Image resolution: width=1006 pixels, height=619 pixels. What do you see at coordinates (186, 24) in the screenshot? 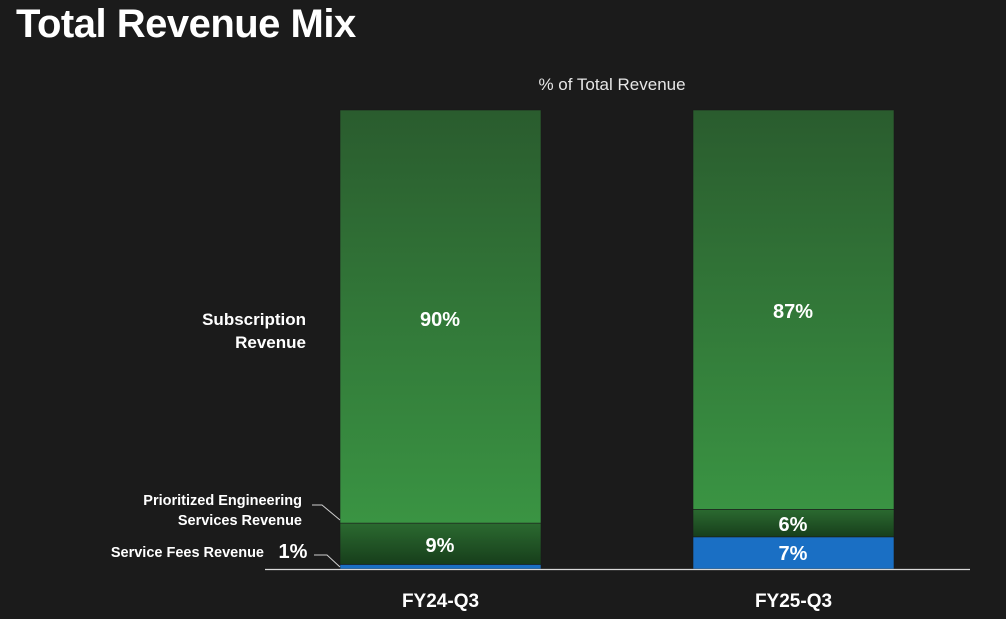
I see `slide-title: Total Revenue Mix` at bounding box center [186, 24].